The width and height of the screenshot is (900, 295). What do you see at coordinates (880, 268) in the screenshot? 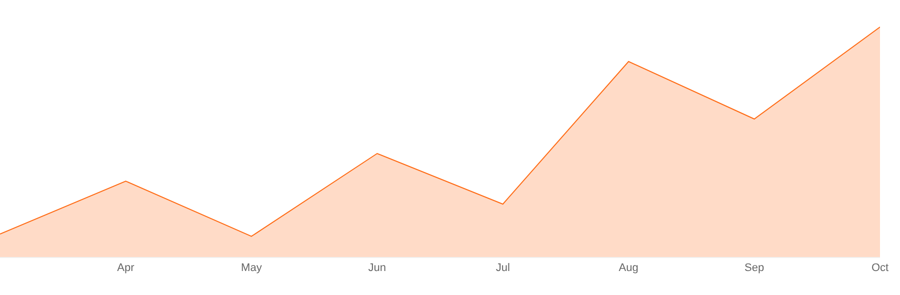
I see `x-tick-label: Oct` at bounding box center [880, 268].